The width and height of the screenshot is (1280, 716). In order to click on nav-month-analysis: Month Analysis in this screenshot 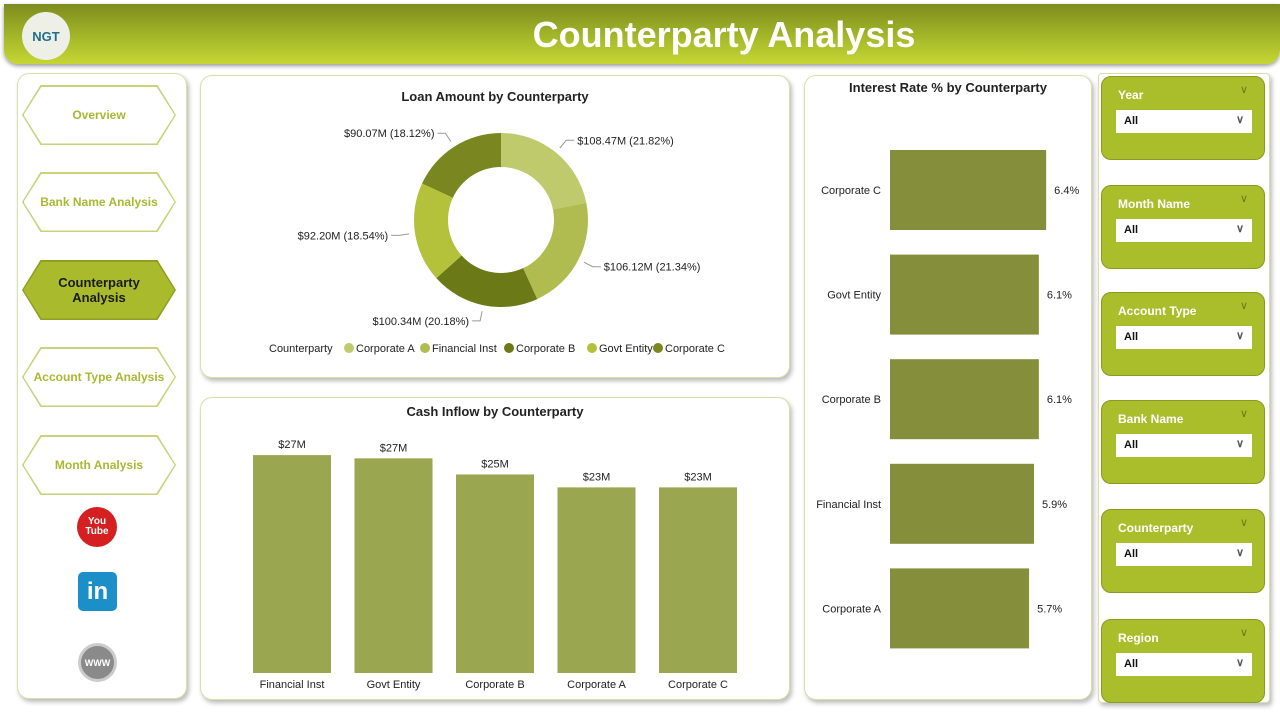, I will do `click(99, 465)`.